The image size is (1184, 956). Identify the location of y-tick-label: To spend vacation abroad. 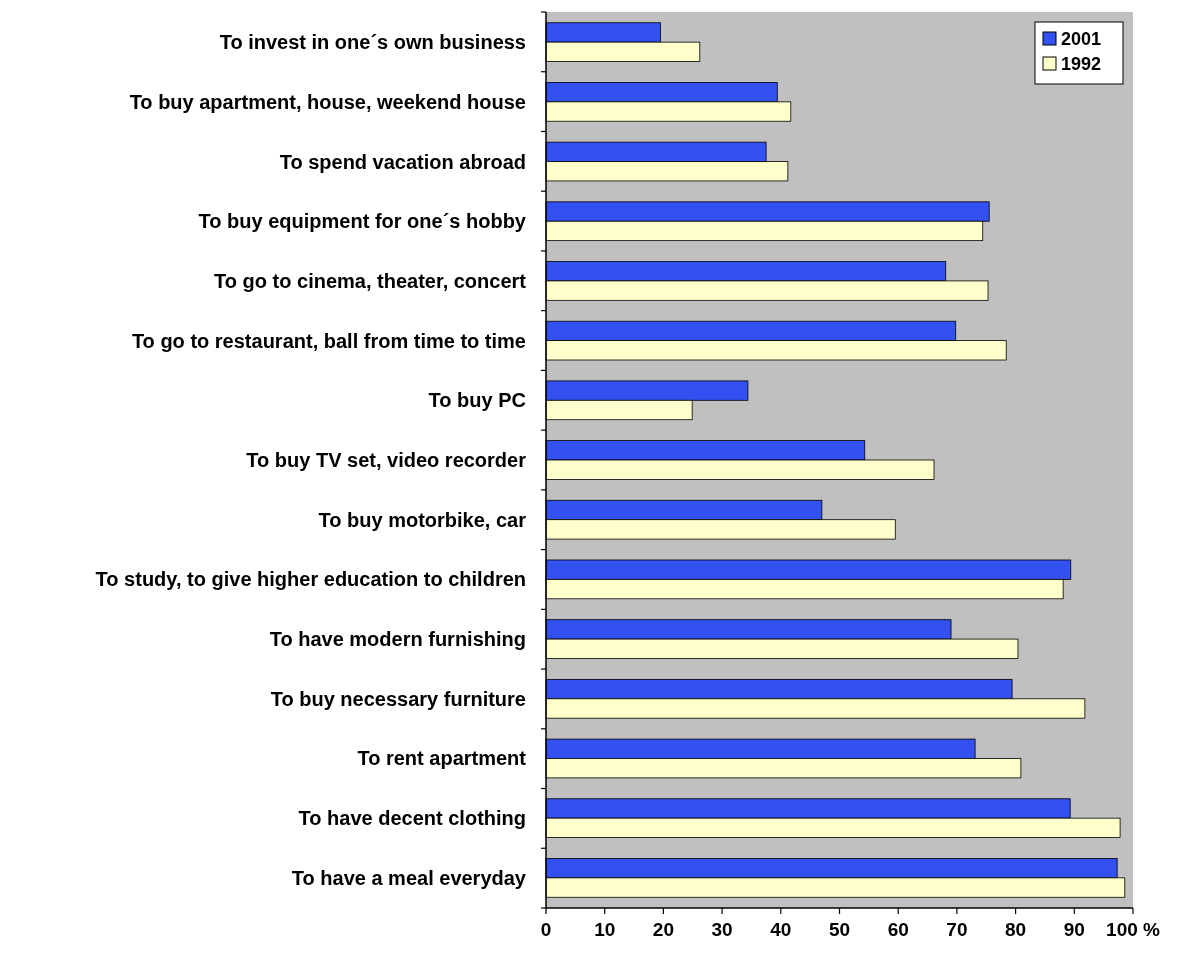
(402, 161).